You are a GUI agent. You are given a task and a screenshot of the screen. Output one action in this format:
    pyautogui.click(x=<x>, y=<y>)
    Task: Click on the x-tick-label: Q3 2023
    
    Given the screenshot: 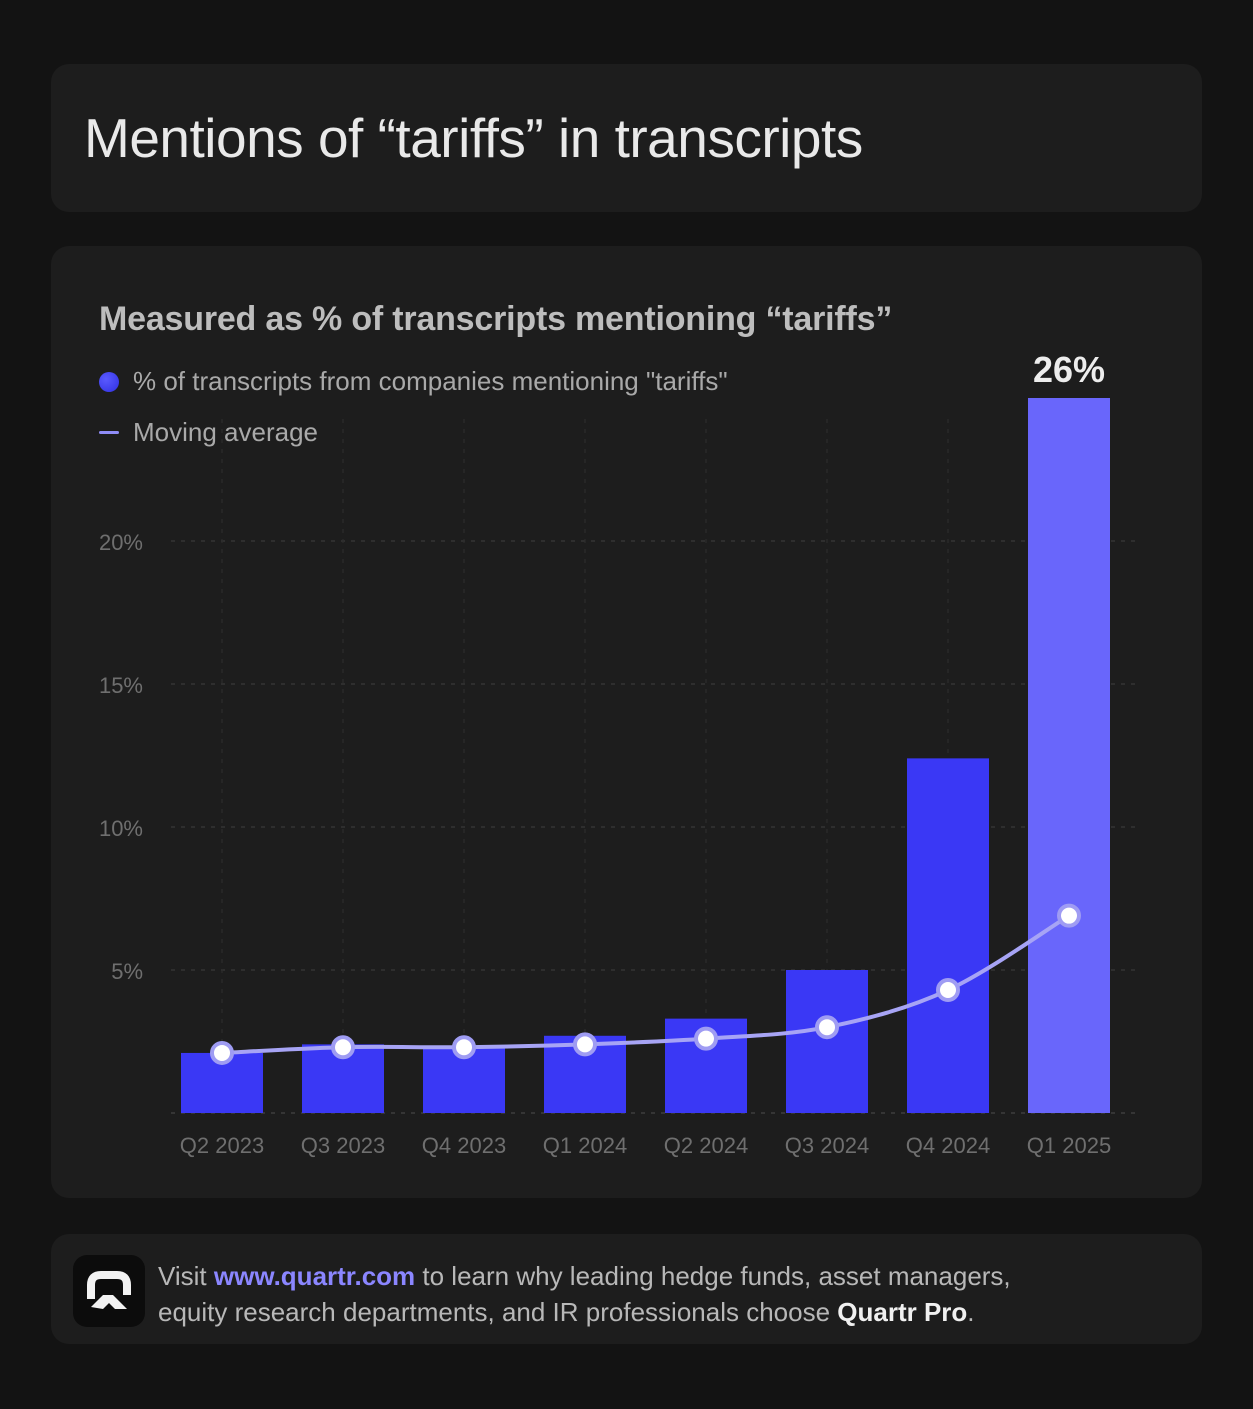 What is the action you would take?
    pyautogui.click(x=343, y=1145)
    